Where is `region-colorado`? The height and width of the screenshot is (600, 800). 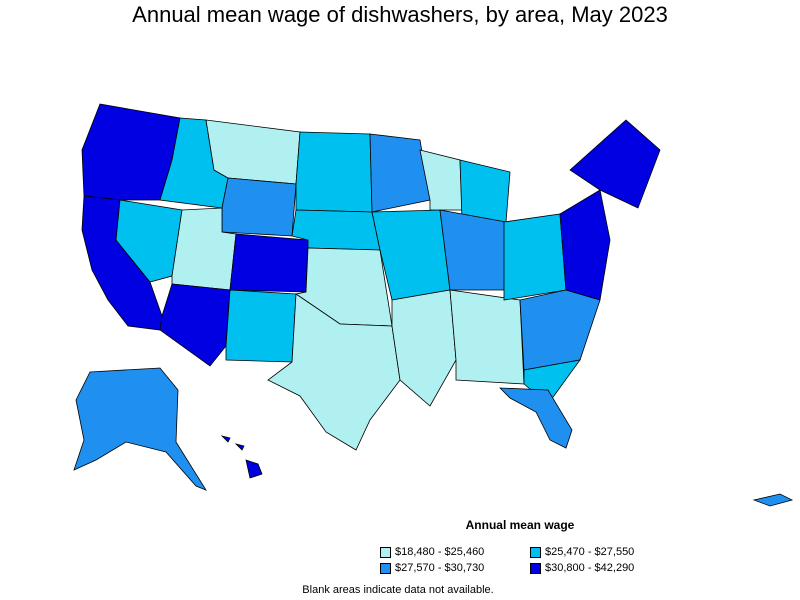
region-colorado is located at coordinates (269, 263).